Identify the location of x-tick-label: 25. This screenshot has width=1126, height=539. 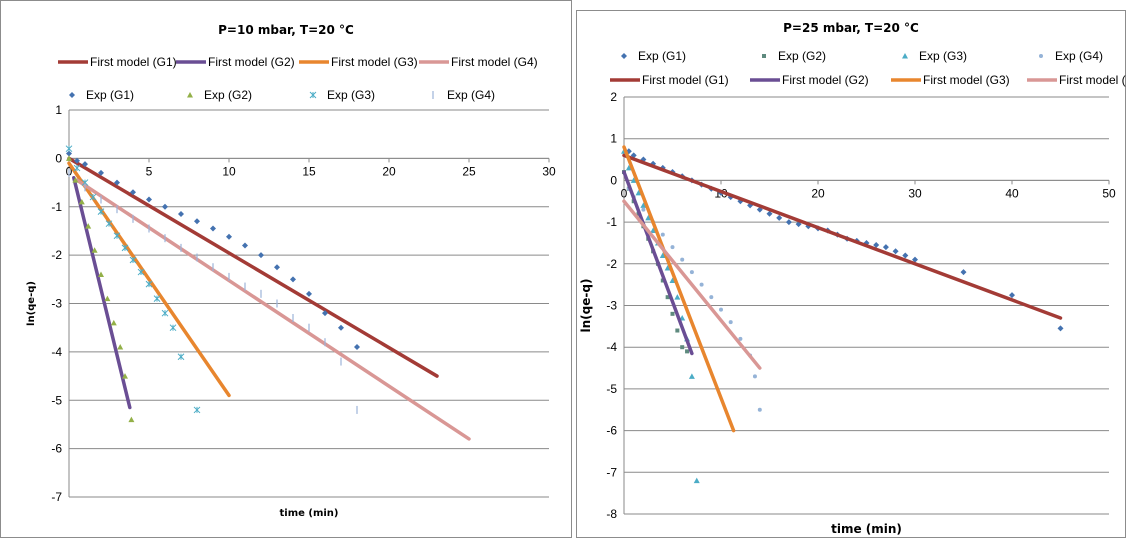
(469, 171).